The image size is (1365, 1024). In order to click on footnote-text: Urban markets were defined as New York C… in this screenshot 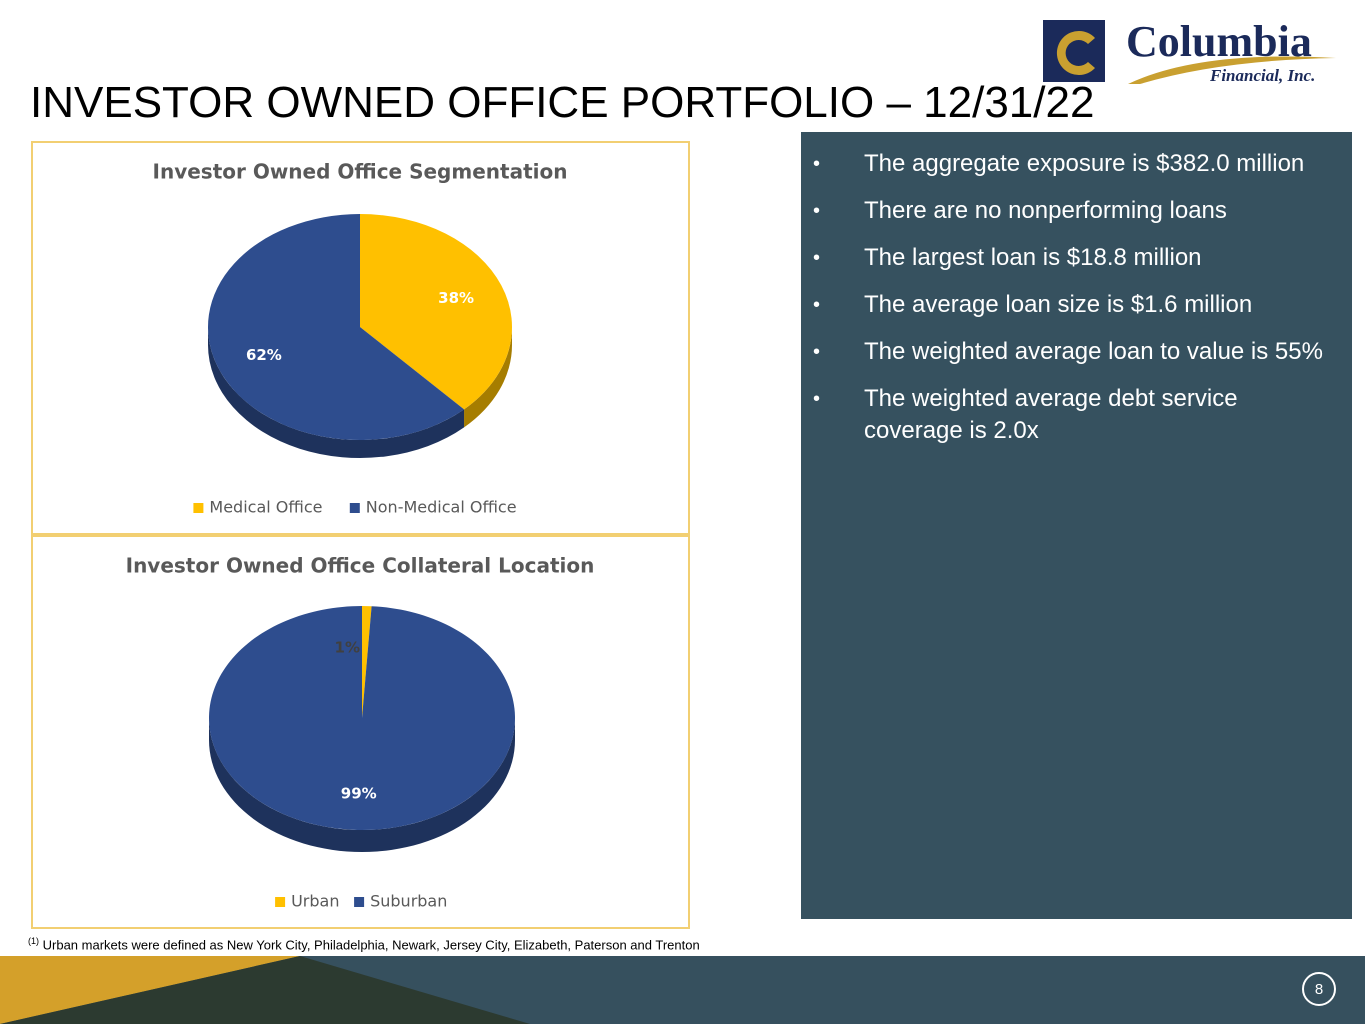, I will do `click(371, 945)`.